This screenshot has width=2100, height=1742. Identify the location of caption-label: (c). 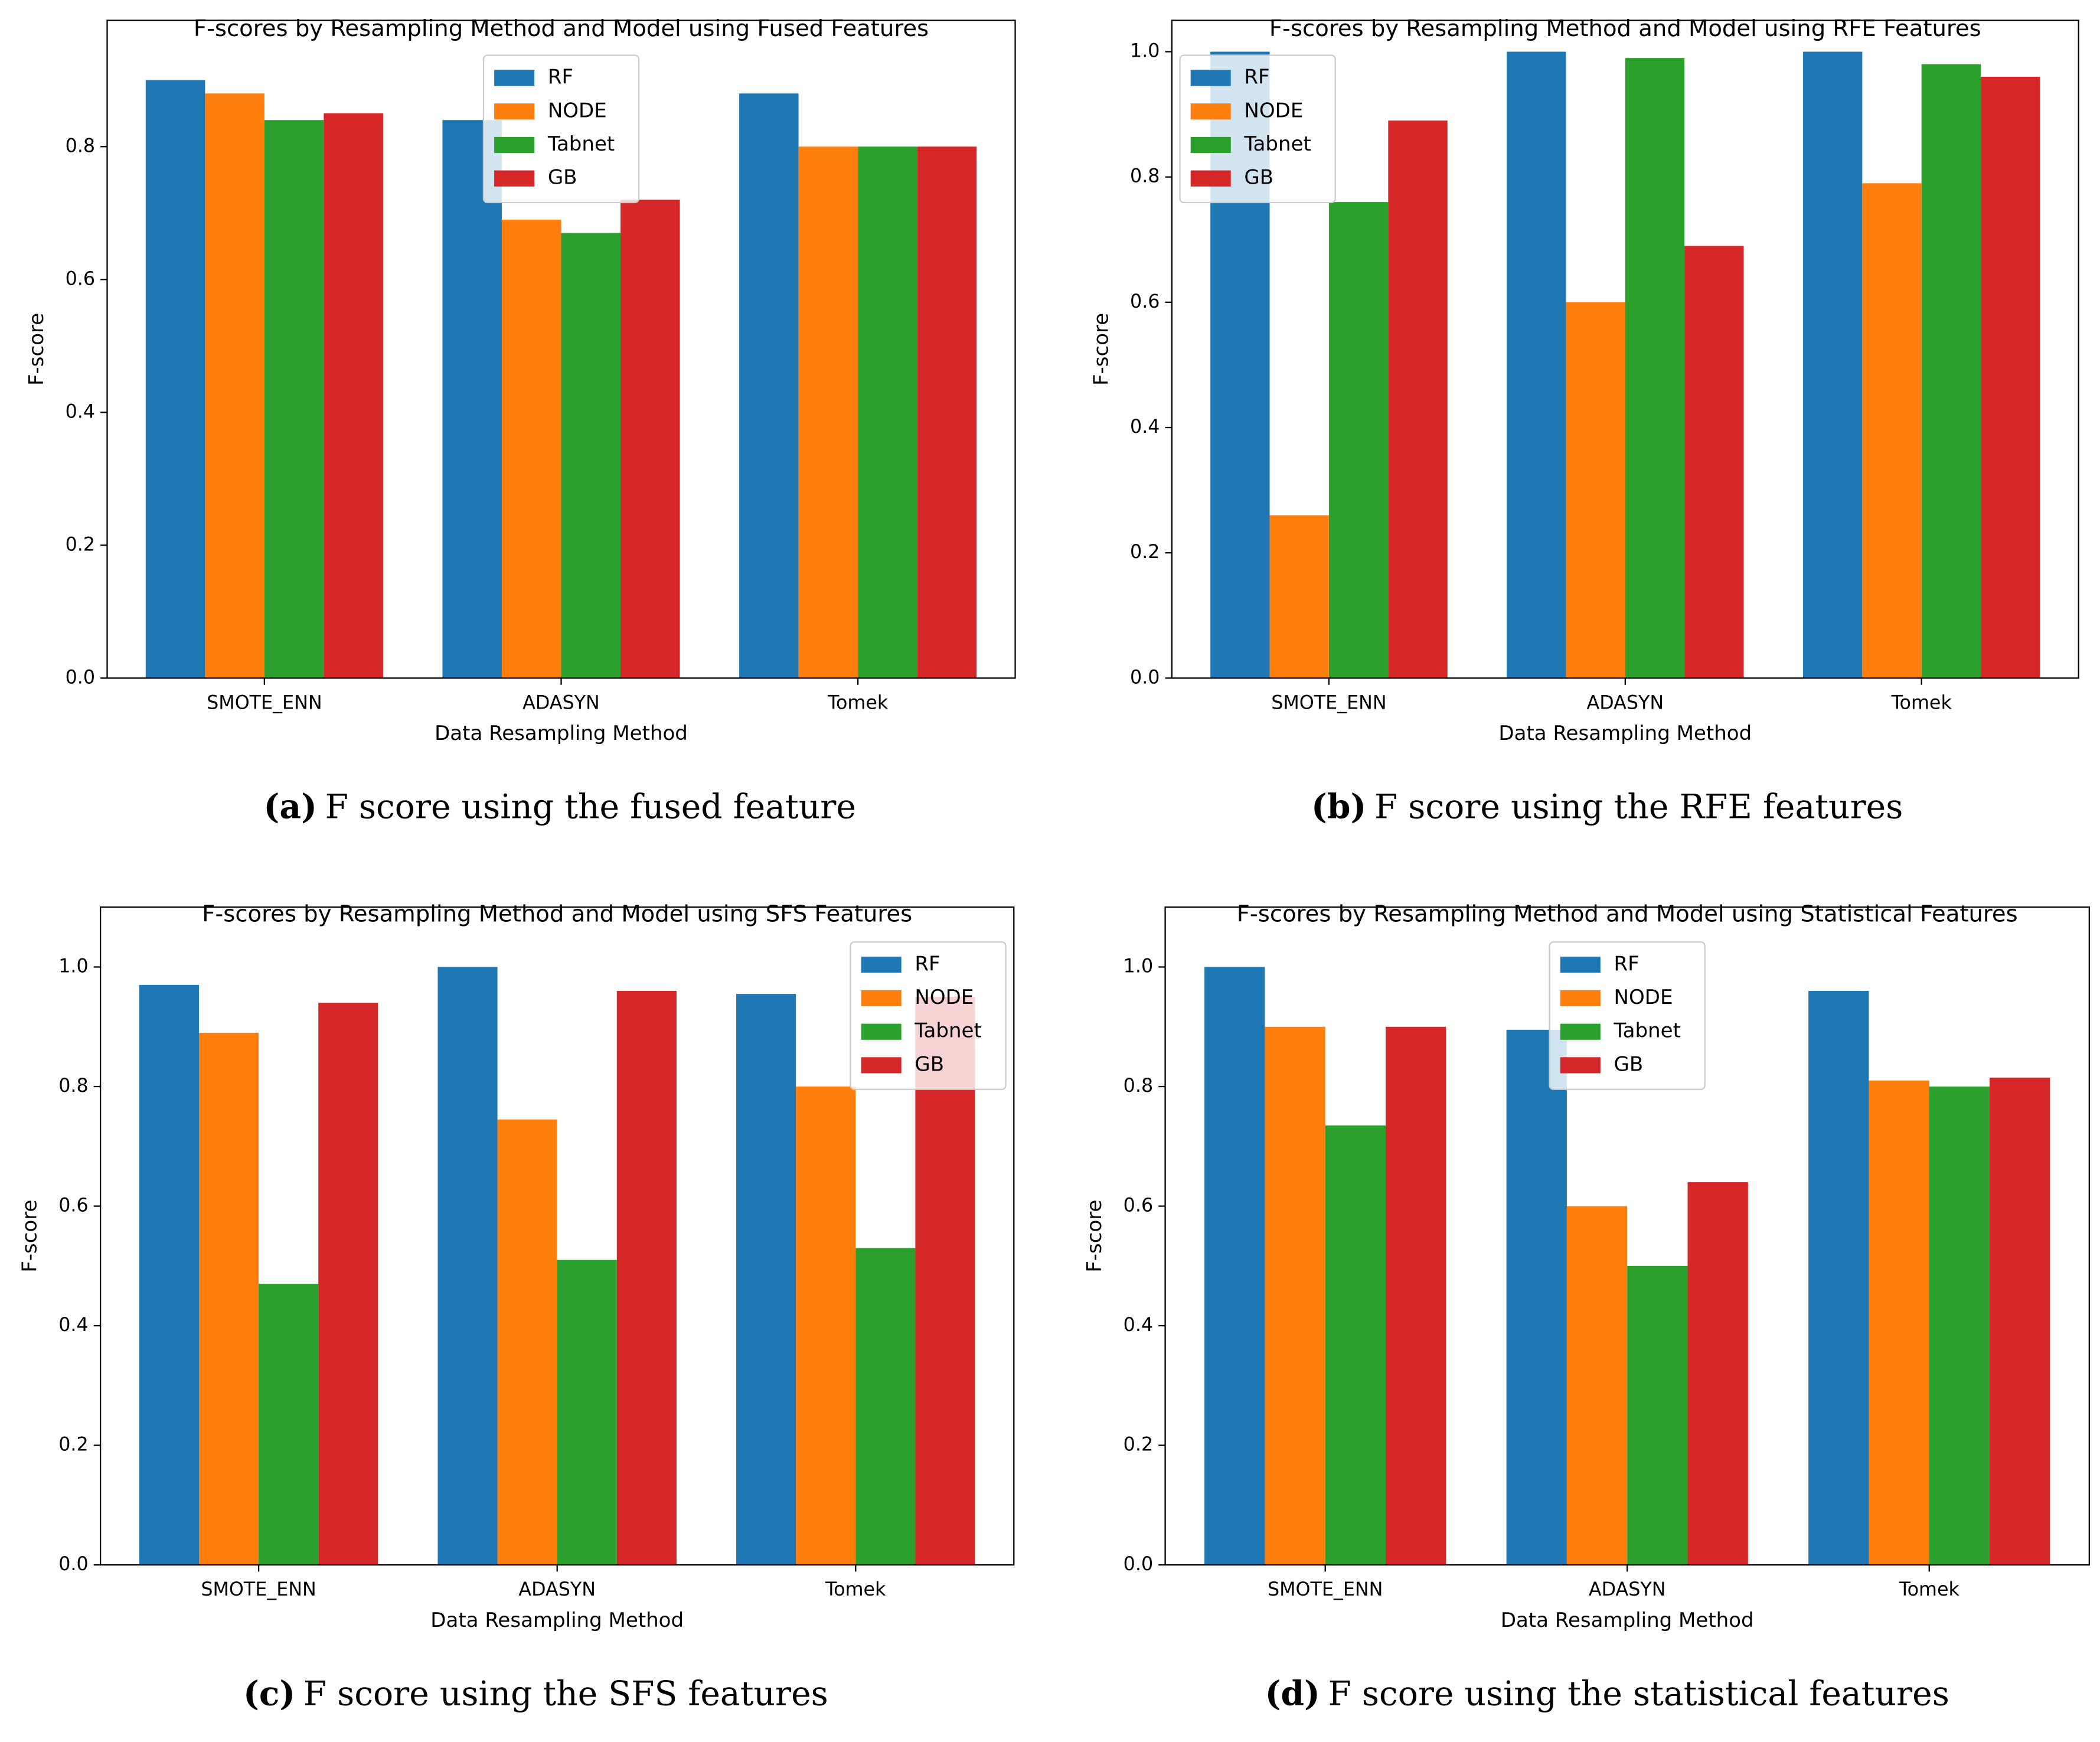
(269, 1694).